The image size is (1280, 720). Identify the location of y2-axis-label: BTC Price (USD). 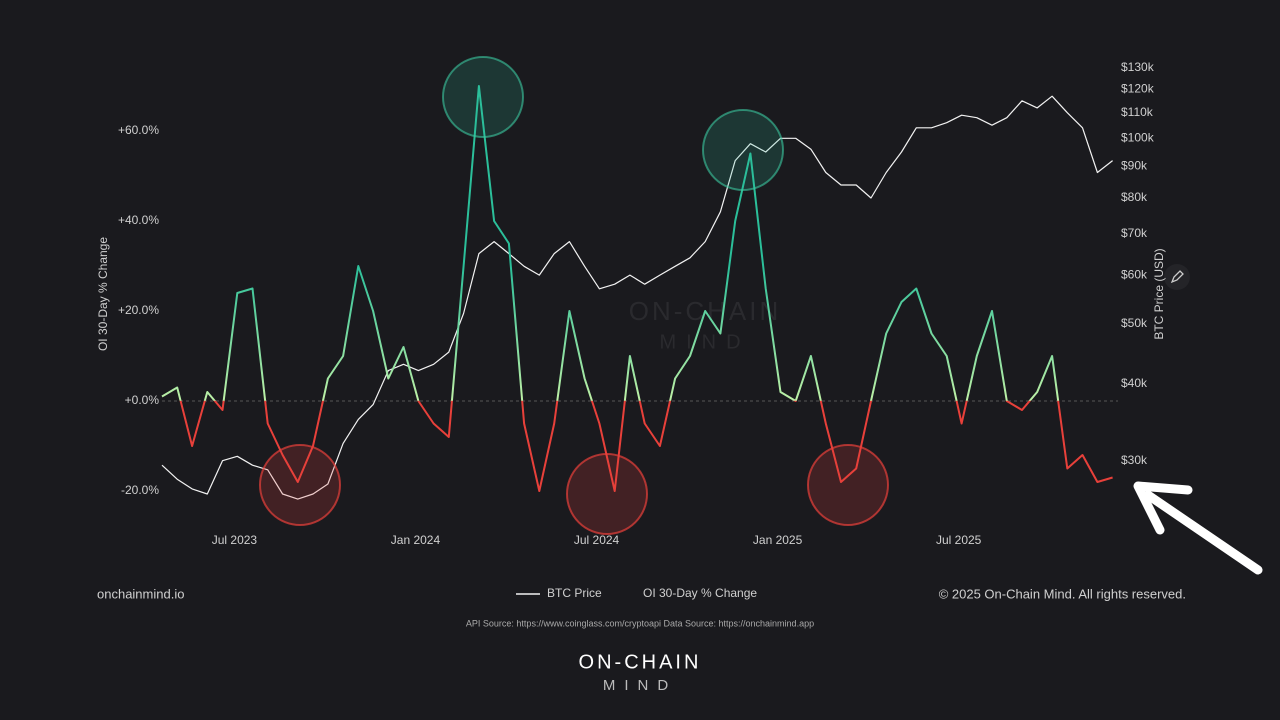
(1159, 293).